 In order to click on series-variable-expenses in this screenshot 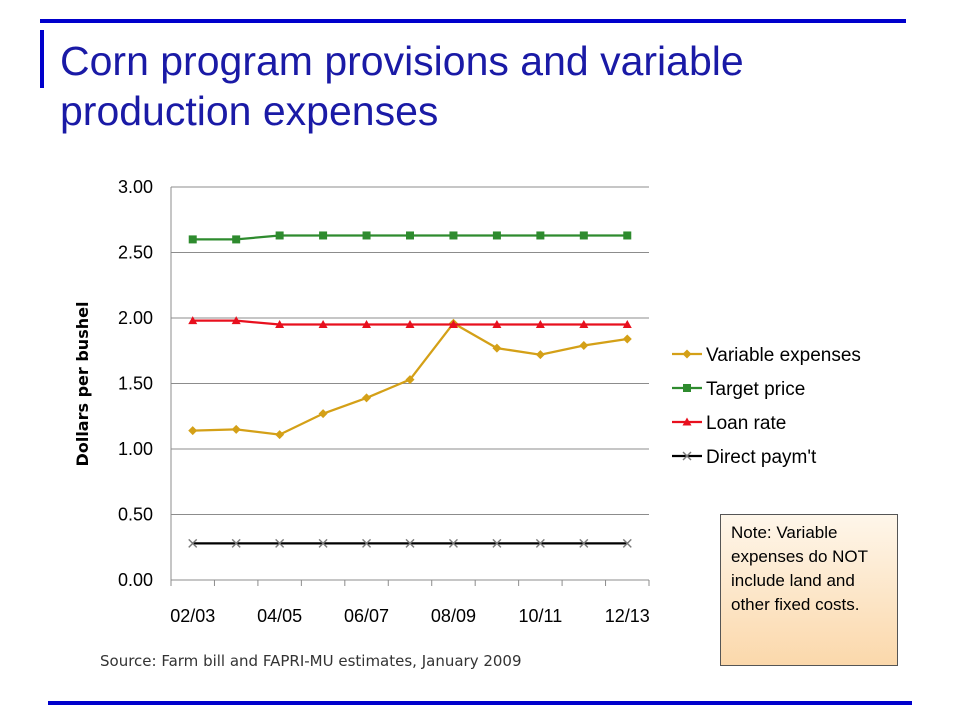, I will do `click(410, 379)`.